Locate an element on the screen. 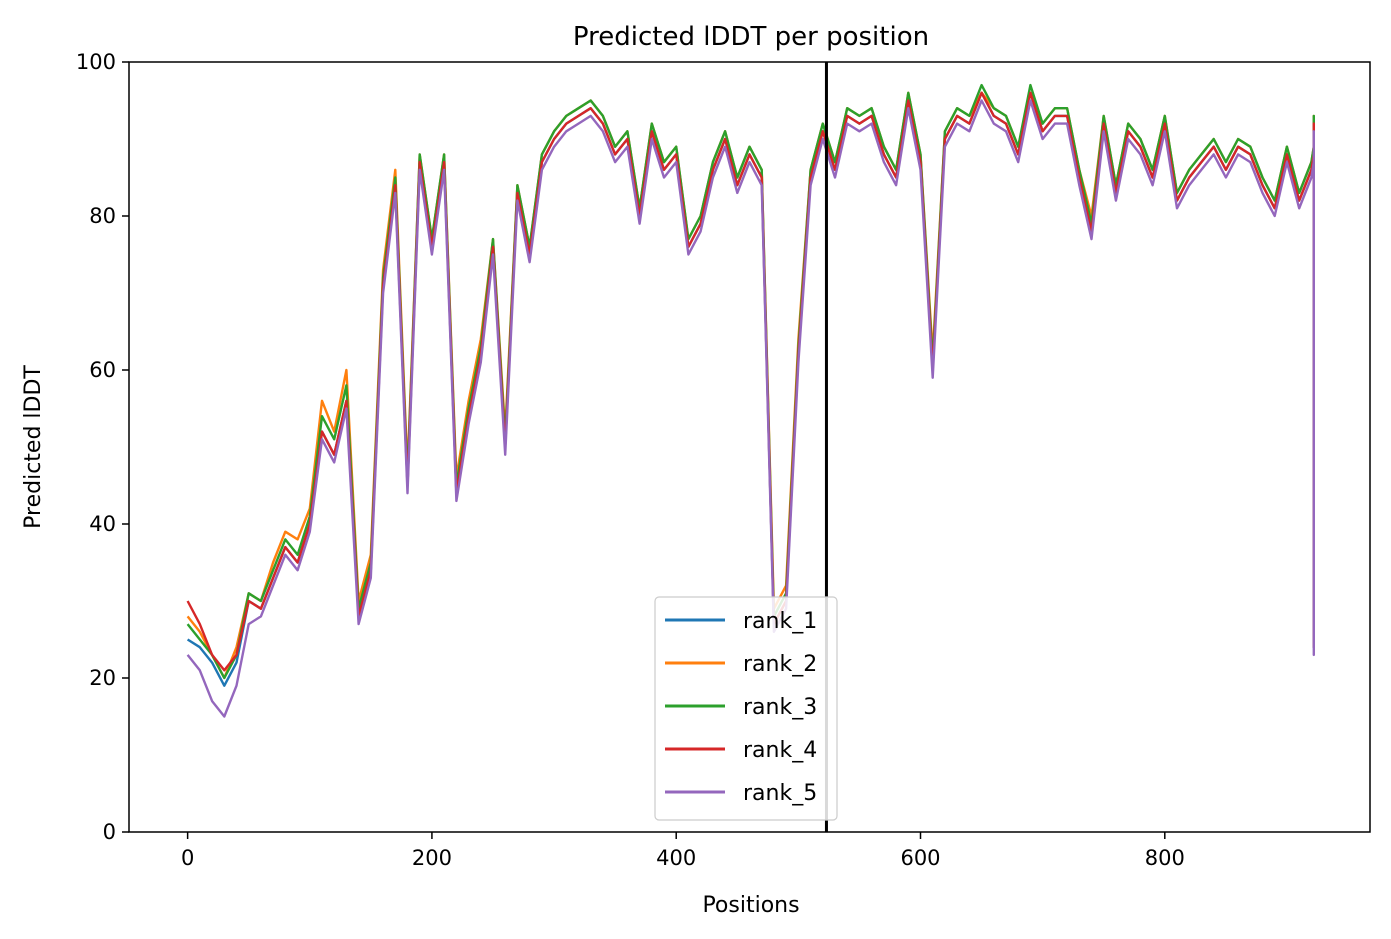 This screenshot has width=1391, height=939. y-tick-label: 40 is located at coordinates (102, 524).